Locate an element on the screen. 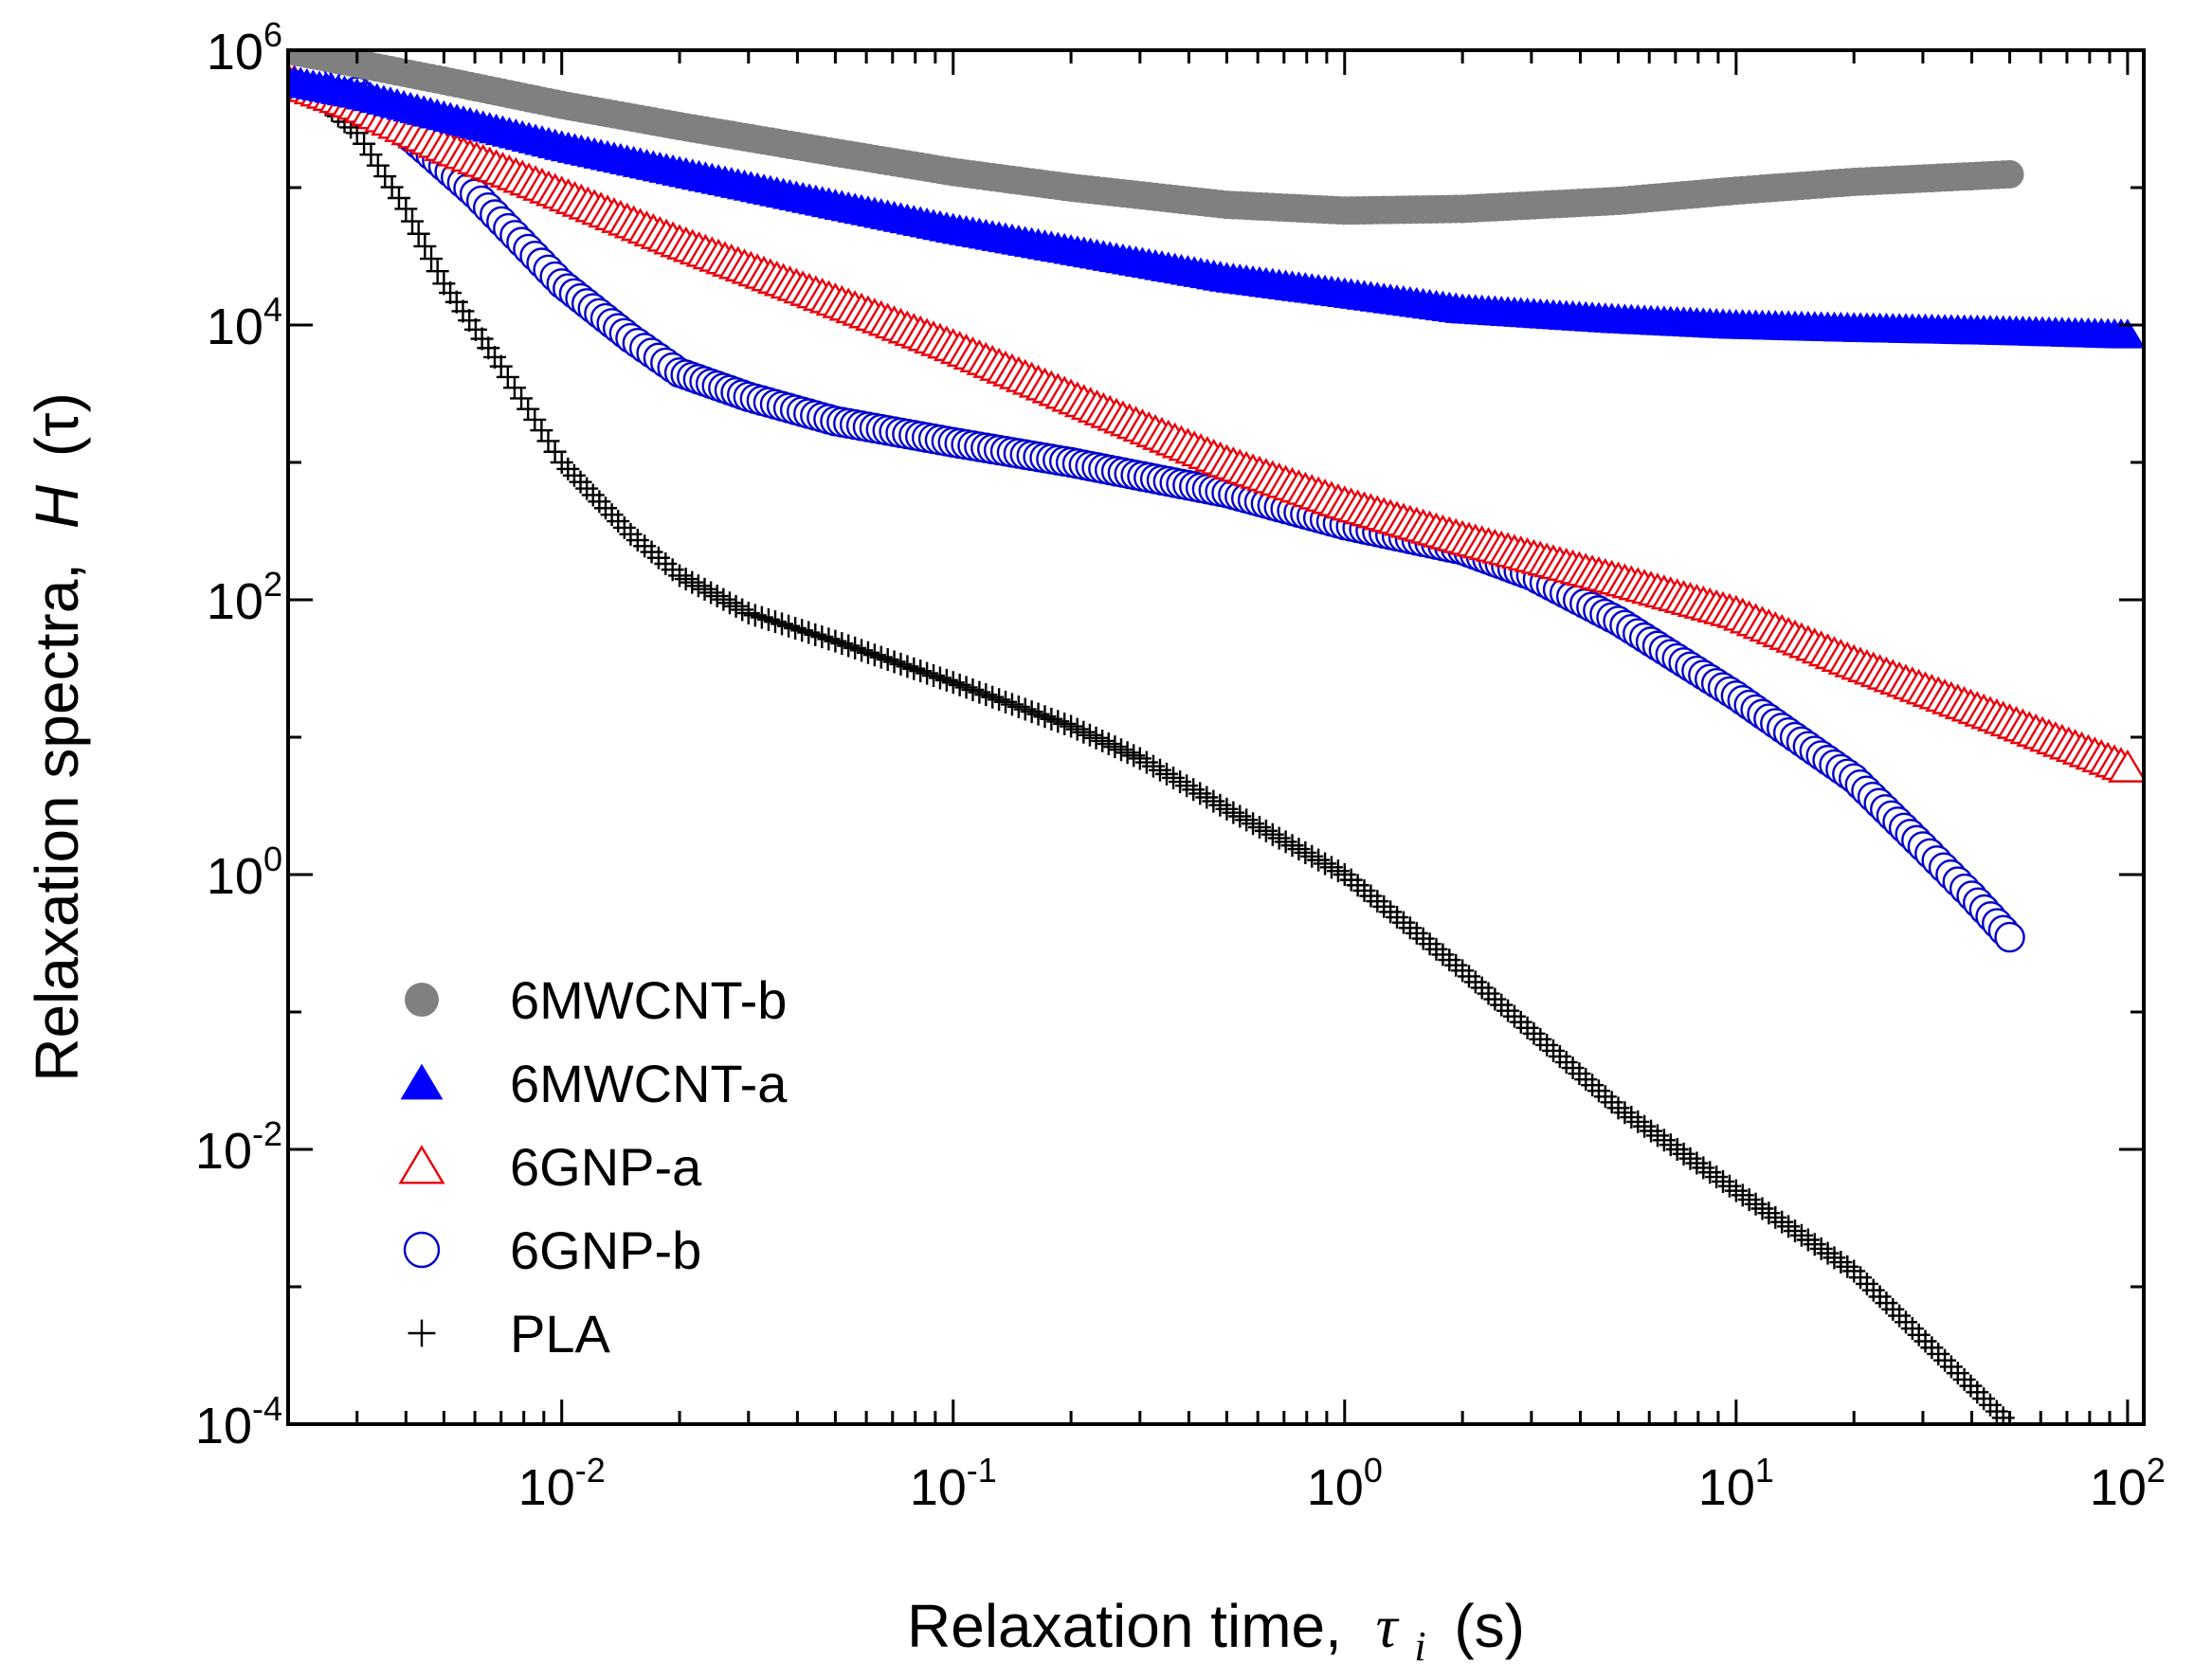 Image resolution: width=2194 pixels, height=1680 pixels. legend: 6MWCNT-b 6MWCNT-a 6GNP-a 6GNP-b PLA is located at coordinates (593, 1167).